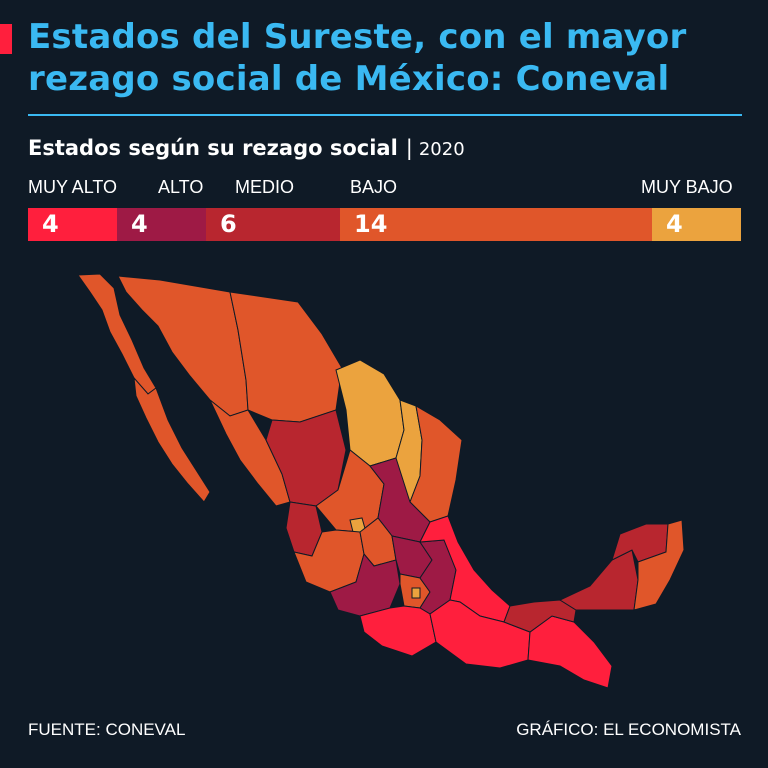 This screenshot has height=768, width=768. I want to click on title-line-2: rezago social de México: Coneval, so click(349, 79).